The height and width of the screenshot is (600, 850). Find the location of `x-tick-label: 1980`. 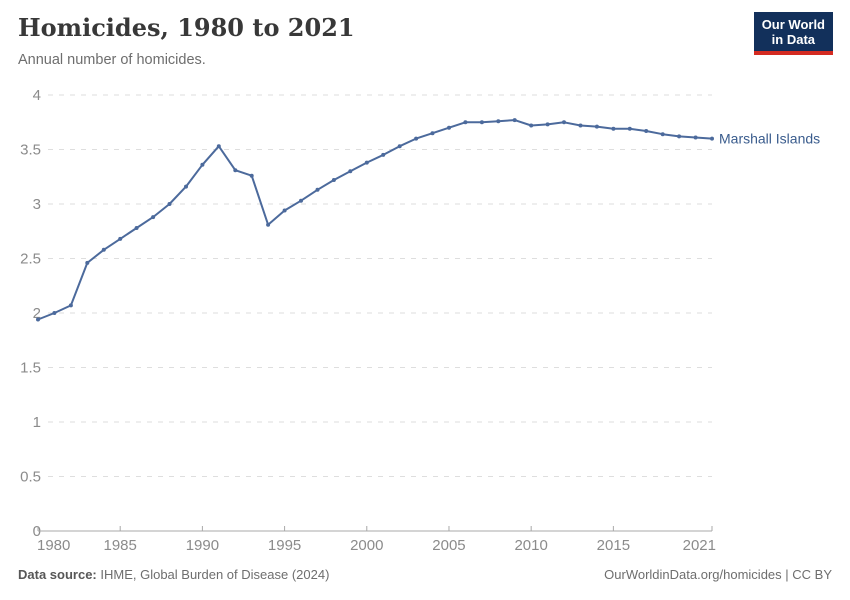

x-tick-label: 1980 is located at coordinates (53, 545).